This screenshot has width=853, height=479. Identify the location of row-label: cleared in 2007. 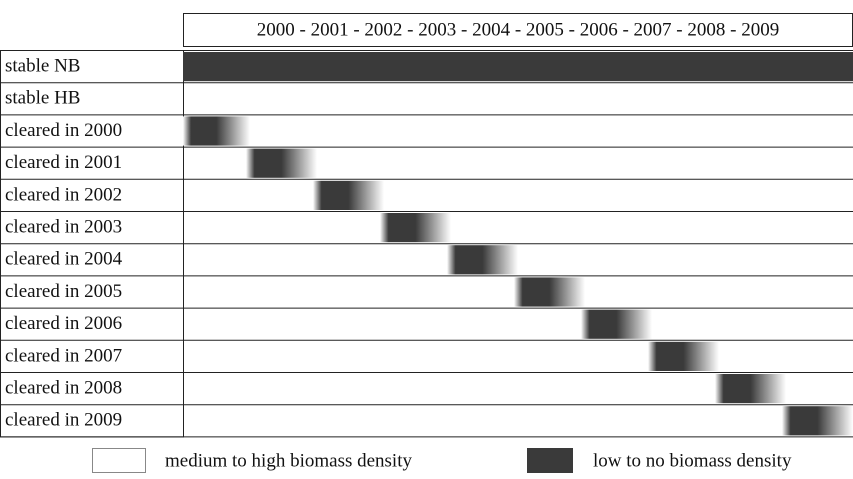
(63, 355).